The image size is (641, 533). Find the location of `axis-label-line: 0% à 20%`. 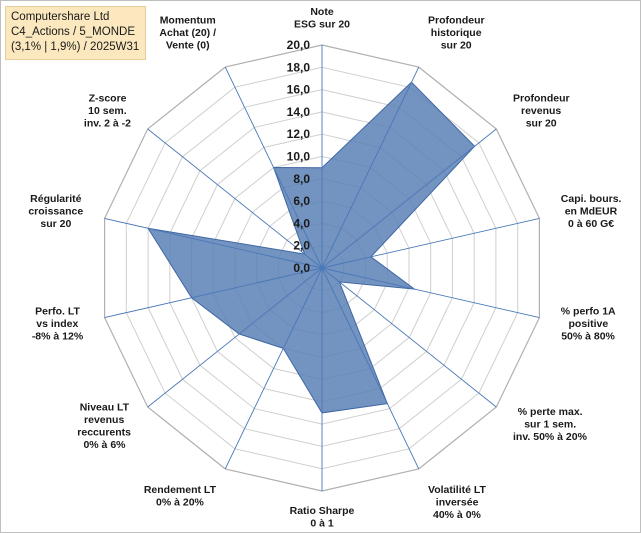

axis-label-line: 0% à 20% is located at coordinates (180, 502).